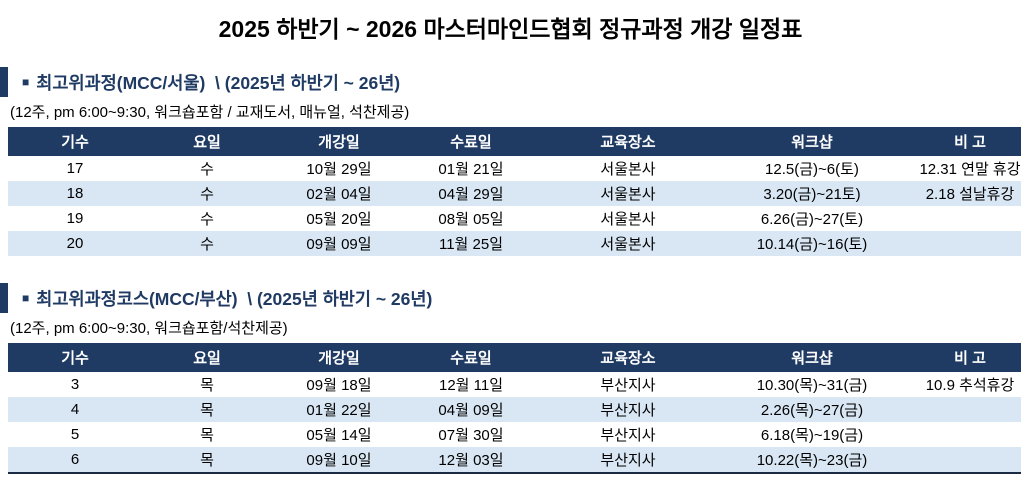 This screenshot has width=1021, height=495. Describe the element at coordinates (510, 82) in the screenshot. I see `section-heading-seoul: ■ 최고위과정(MCC/서울) \ (2025년 하반기 ~ 26년)` at that location.